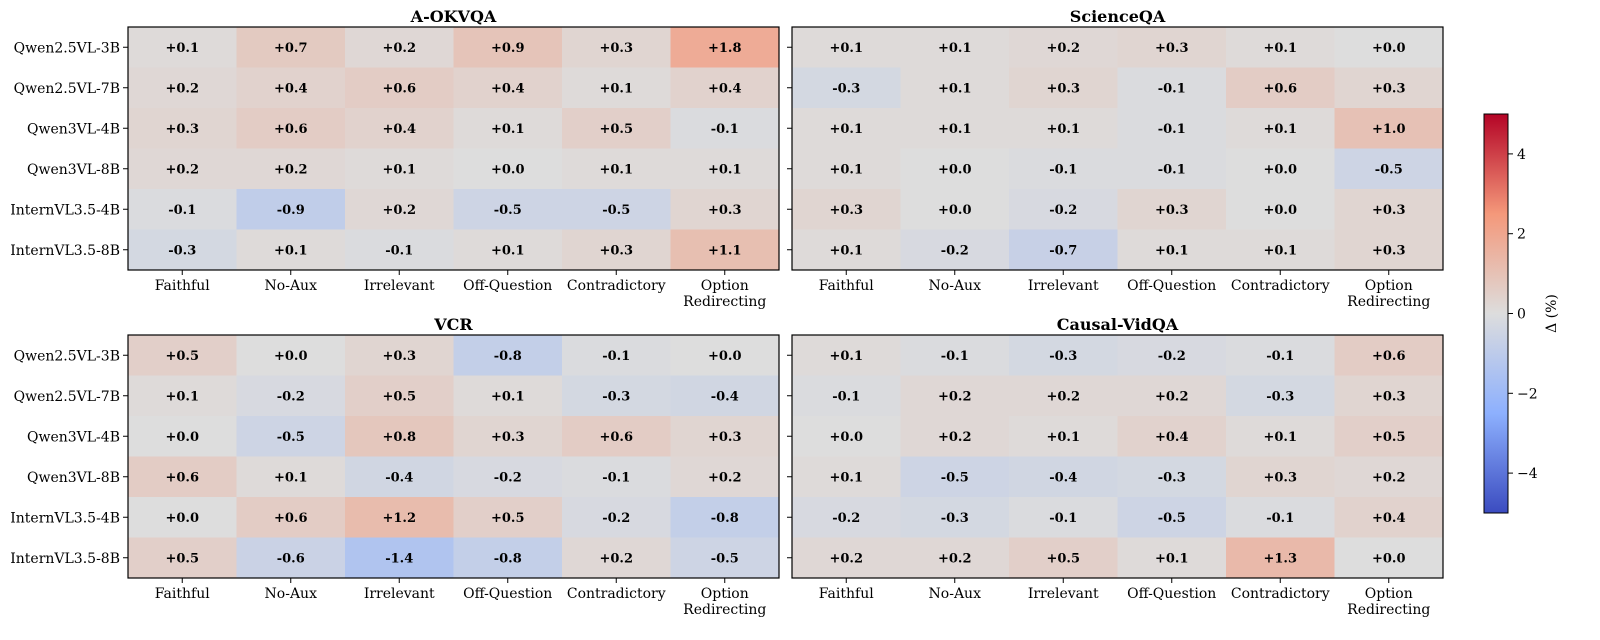  Describe the element at coordinates (1388, 610) in the screenshot. I see `column-label: Redirecting` at that location.